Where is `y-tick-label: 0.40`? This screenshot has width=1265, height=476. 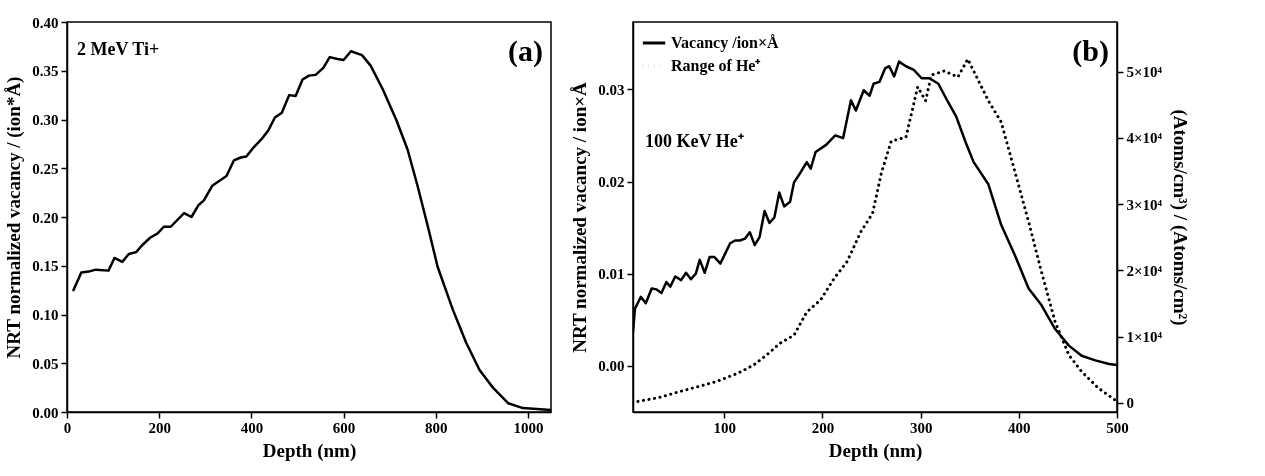 y-tick-label: 0.40 is located at coordinates (45, 22).